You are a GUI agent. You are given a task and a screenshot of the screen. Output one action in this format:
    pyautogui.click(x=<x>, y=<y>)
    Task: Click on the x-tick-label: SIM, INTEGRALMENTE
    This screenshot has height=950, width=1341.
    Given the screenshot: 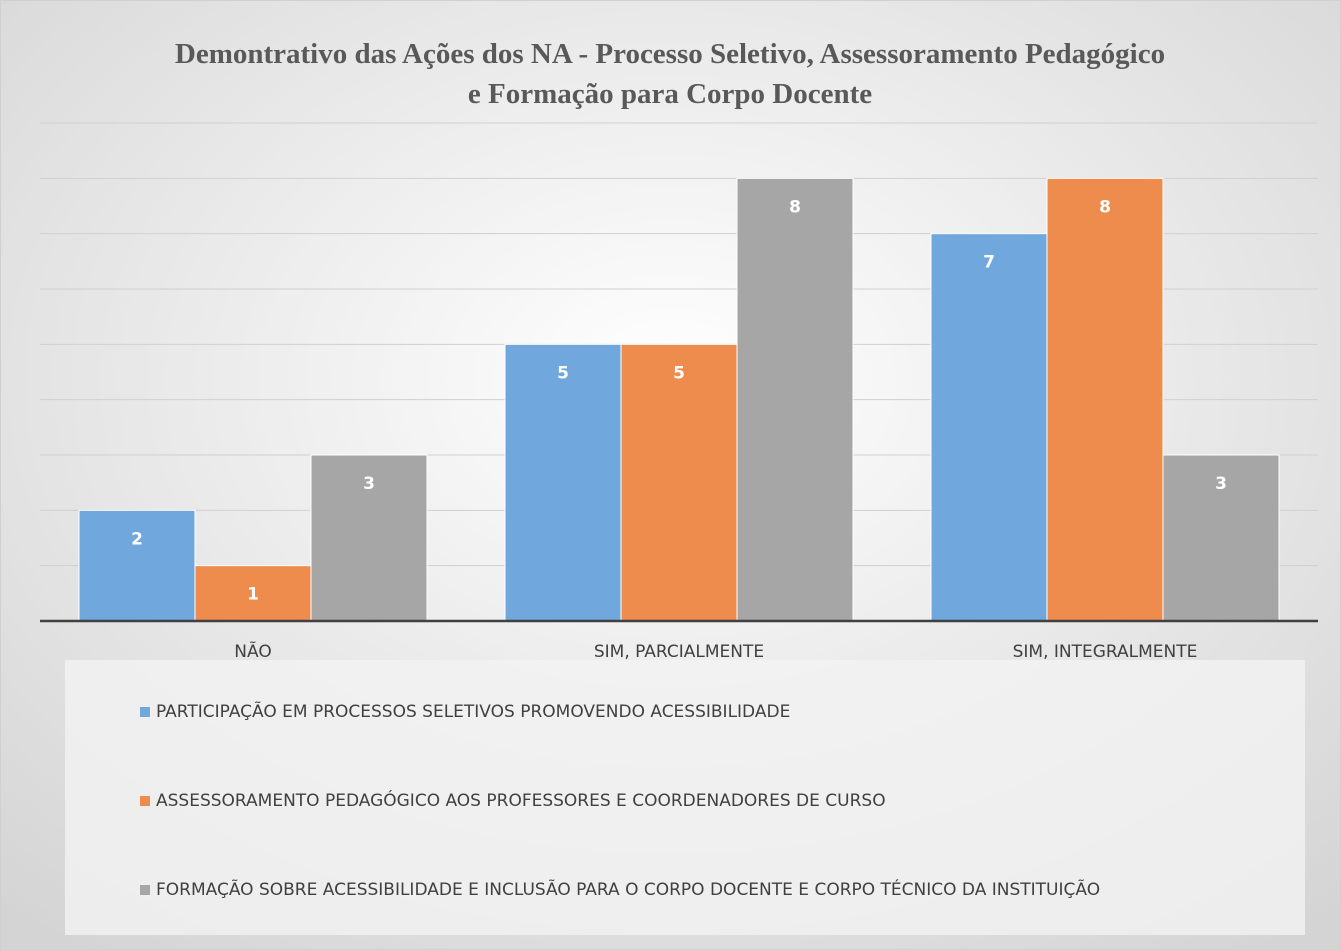 What is the action you would take?
    pyautogui.click(x=1105, y=652)
    